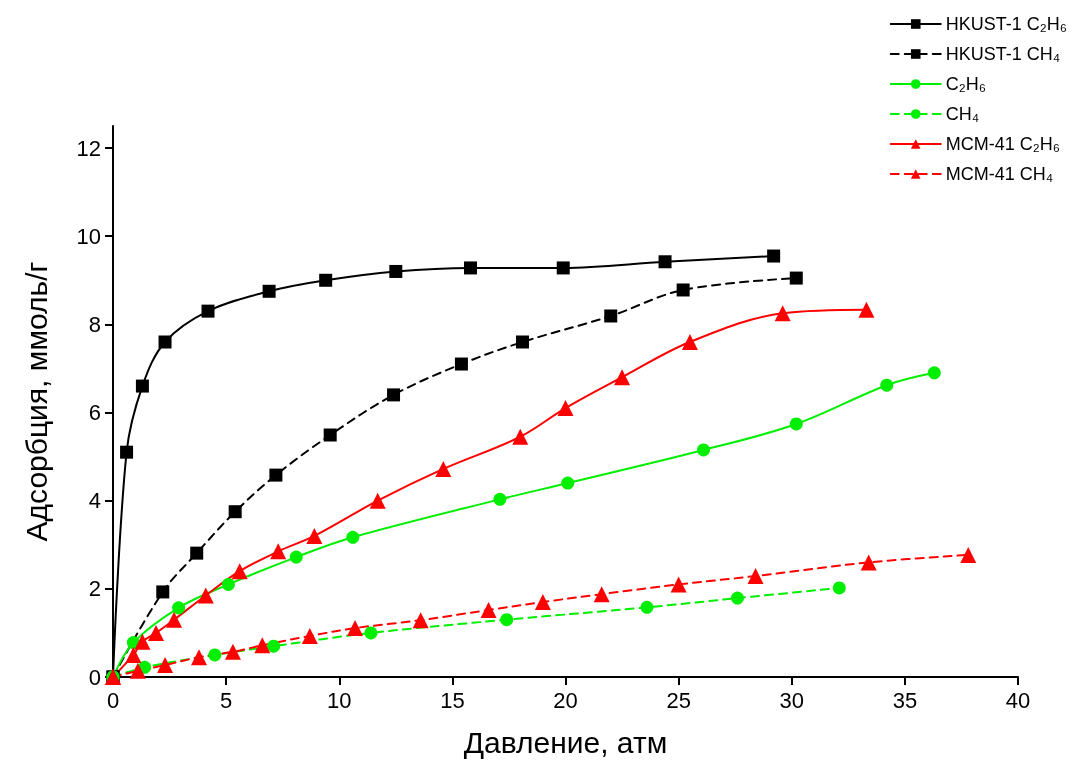 This screenshot has width=1080, height=765. I want to click on legend-label: C₂H₆, so click(965, 84).